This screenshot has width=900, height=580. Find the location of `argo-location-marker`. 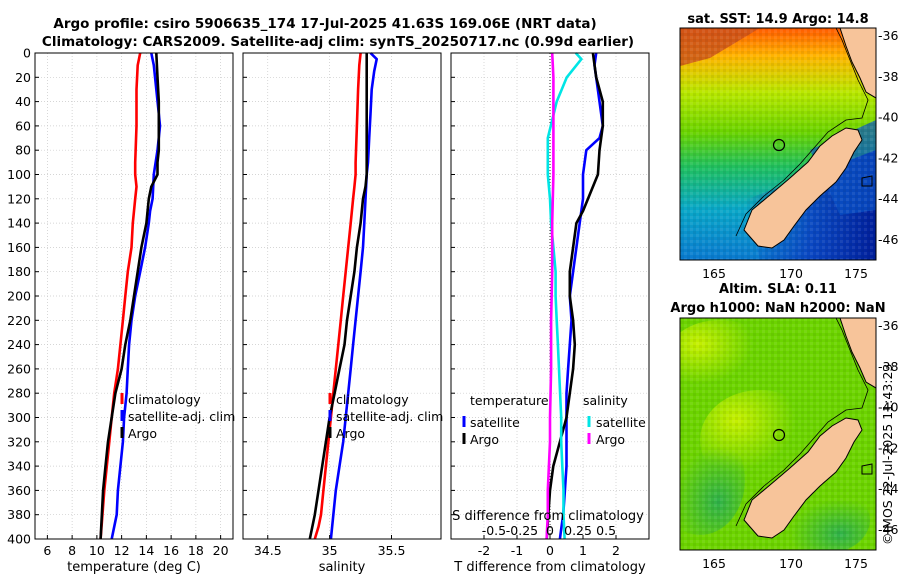

argo-location-marker is located at coordinates (779, 145).